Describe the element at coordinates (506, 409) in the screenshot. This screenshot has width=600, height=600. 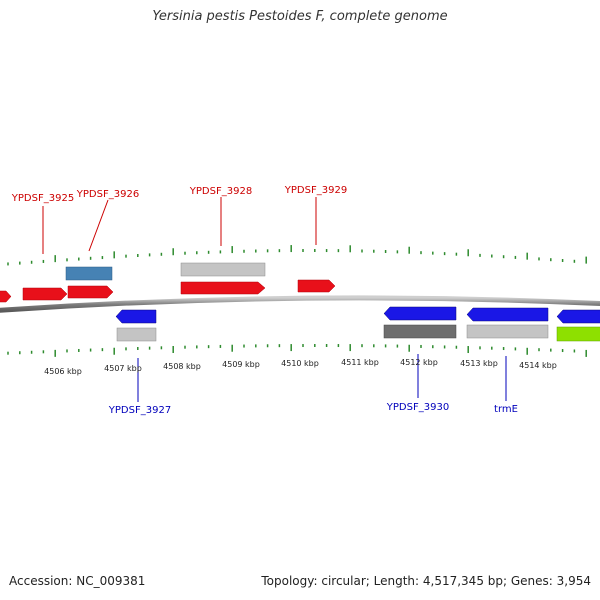
I see `gene-label: trmE` at that location.